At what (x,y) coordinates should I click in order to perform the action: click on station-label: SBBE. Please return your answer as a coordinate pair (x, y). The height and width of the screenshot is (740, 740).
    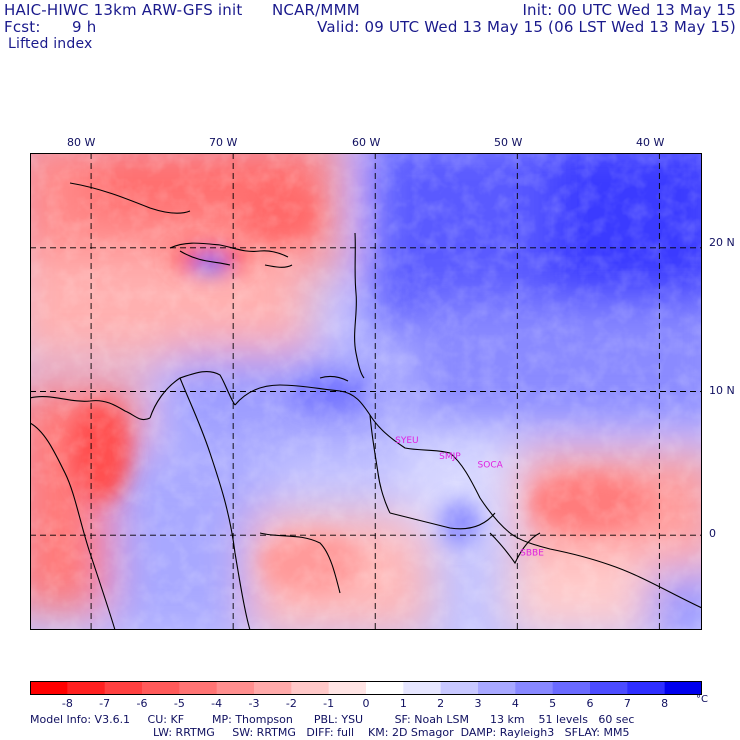
    Looking at the image, I should click on (532, 553).